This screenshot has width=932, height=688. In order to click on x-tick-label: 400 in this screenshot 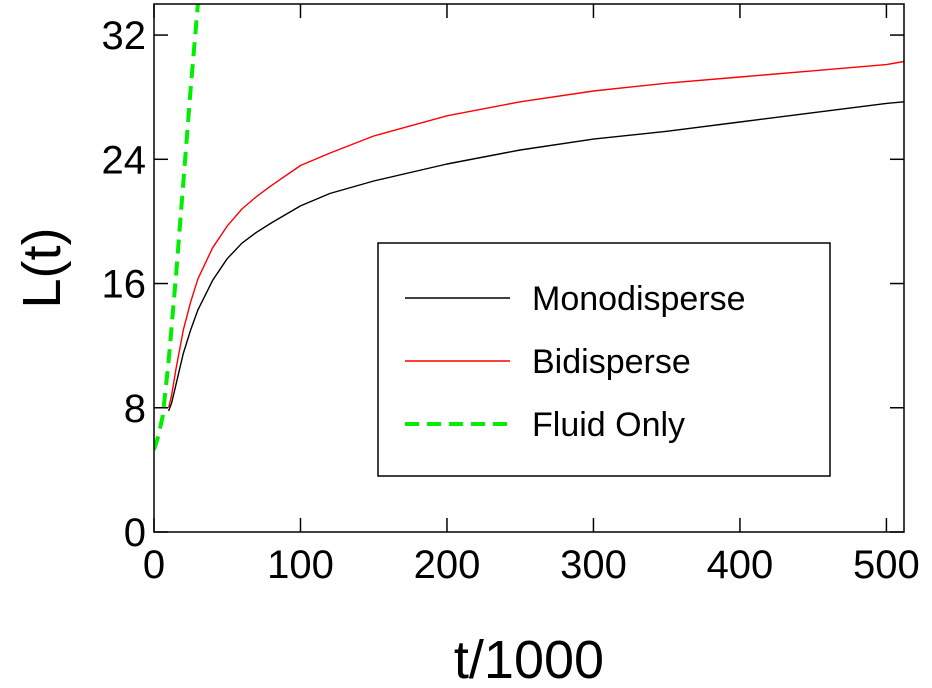, I will do `click(740, 565)`.